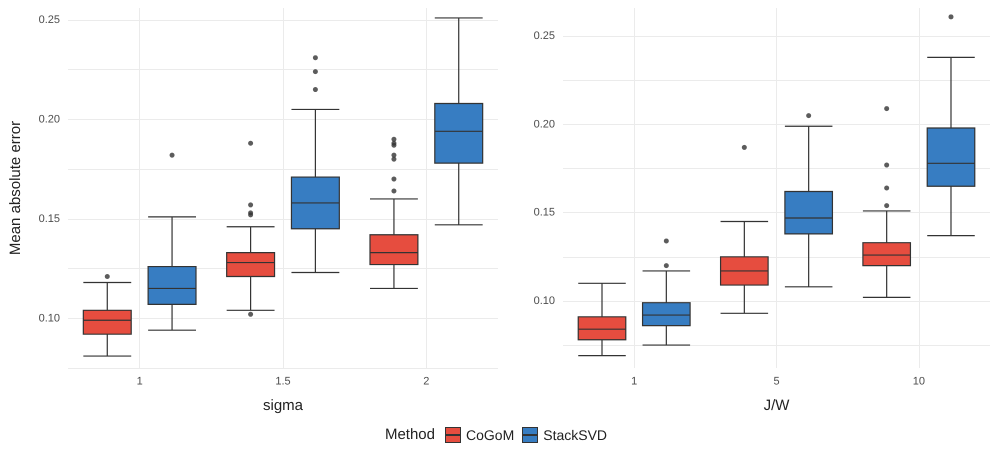  What do you see at coordinates (777, 405) in the screenshot?
I see `x-axis-title: J/W` at bounding box center [777, 405].